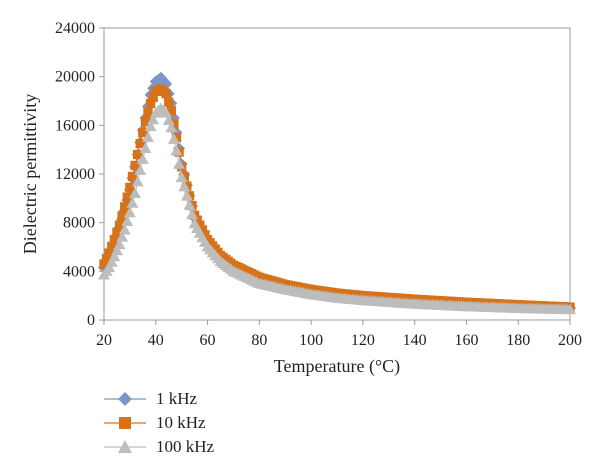  What do you see at coordinates (79, 271) in the screenshot?
I see `y-tick-label: 4000` at bounding box center [79, 271].